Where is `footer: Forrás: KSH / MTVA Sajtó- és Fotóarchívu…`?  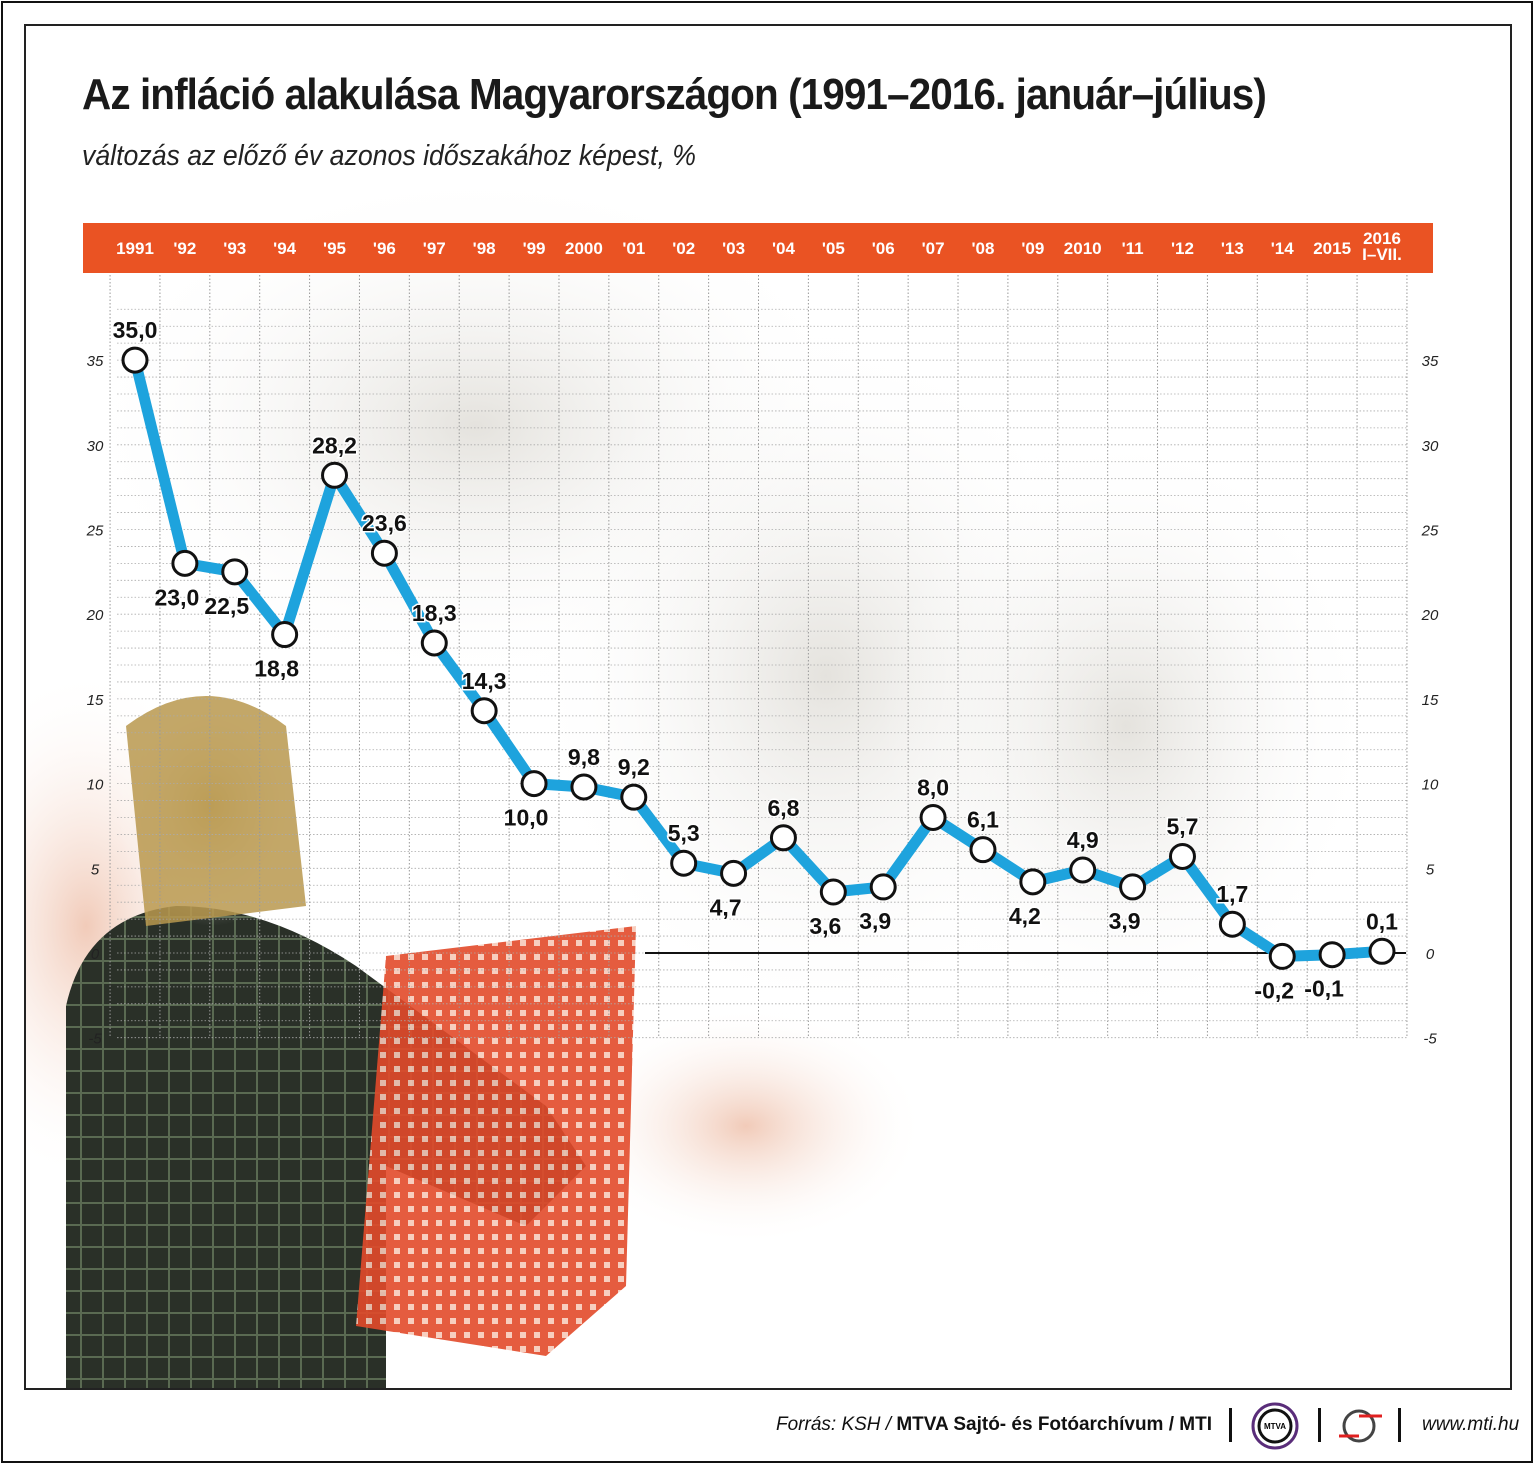
footer: Forrás: KSH / MTVA Sajtó- és Fotóarchívu… is located at coordinates (767, 1426).